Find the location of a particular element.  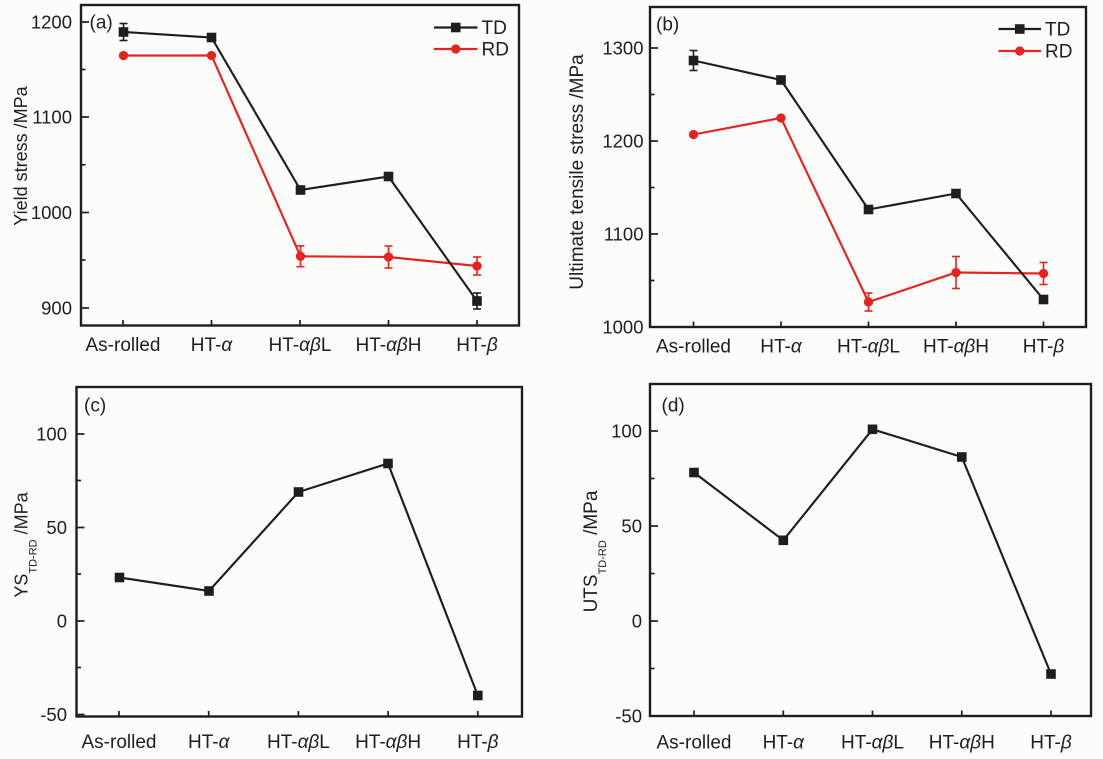

svg-text: 900 is located at coordinates (56, 308).